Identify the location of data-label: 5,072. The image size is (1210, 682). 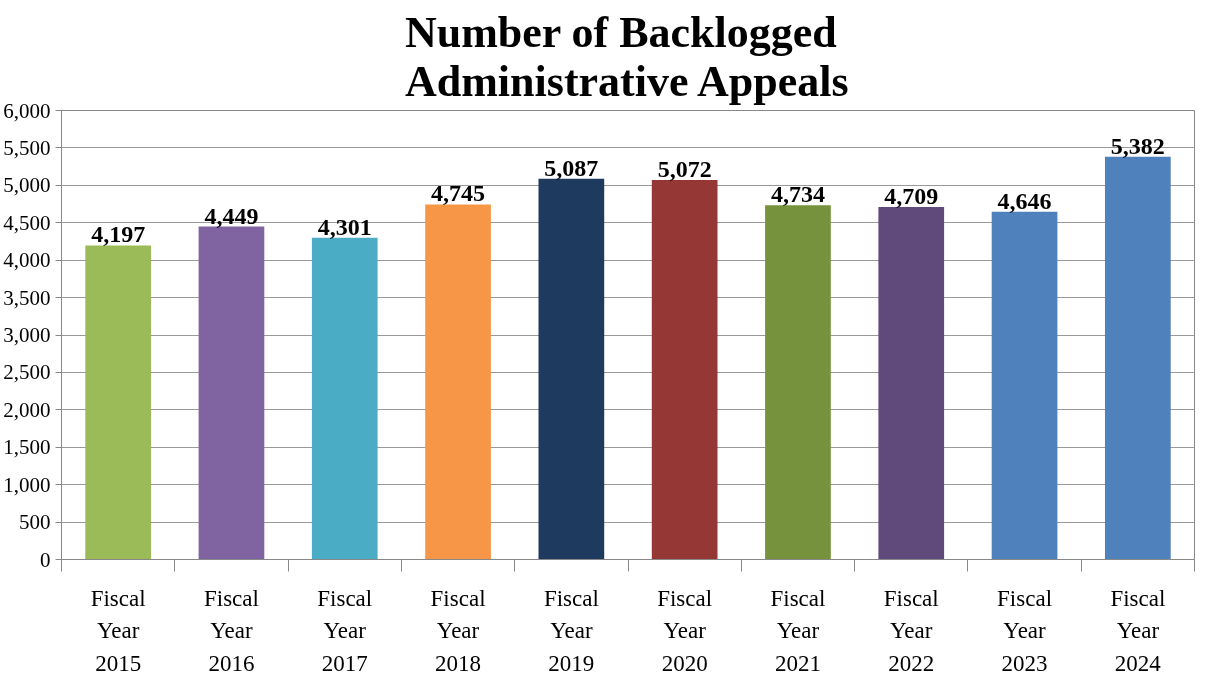
(684, 168).